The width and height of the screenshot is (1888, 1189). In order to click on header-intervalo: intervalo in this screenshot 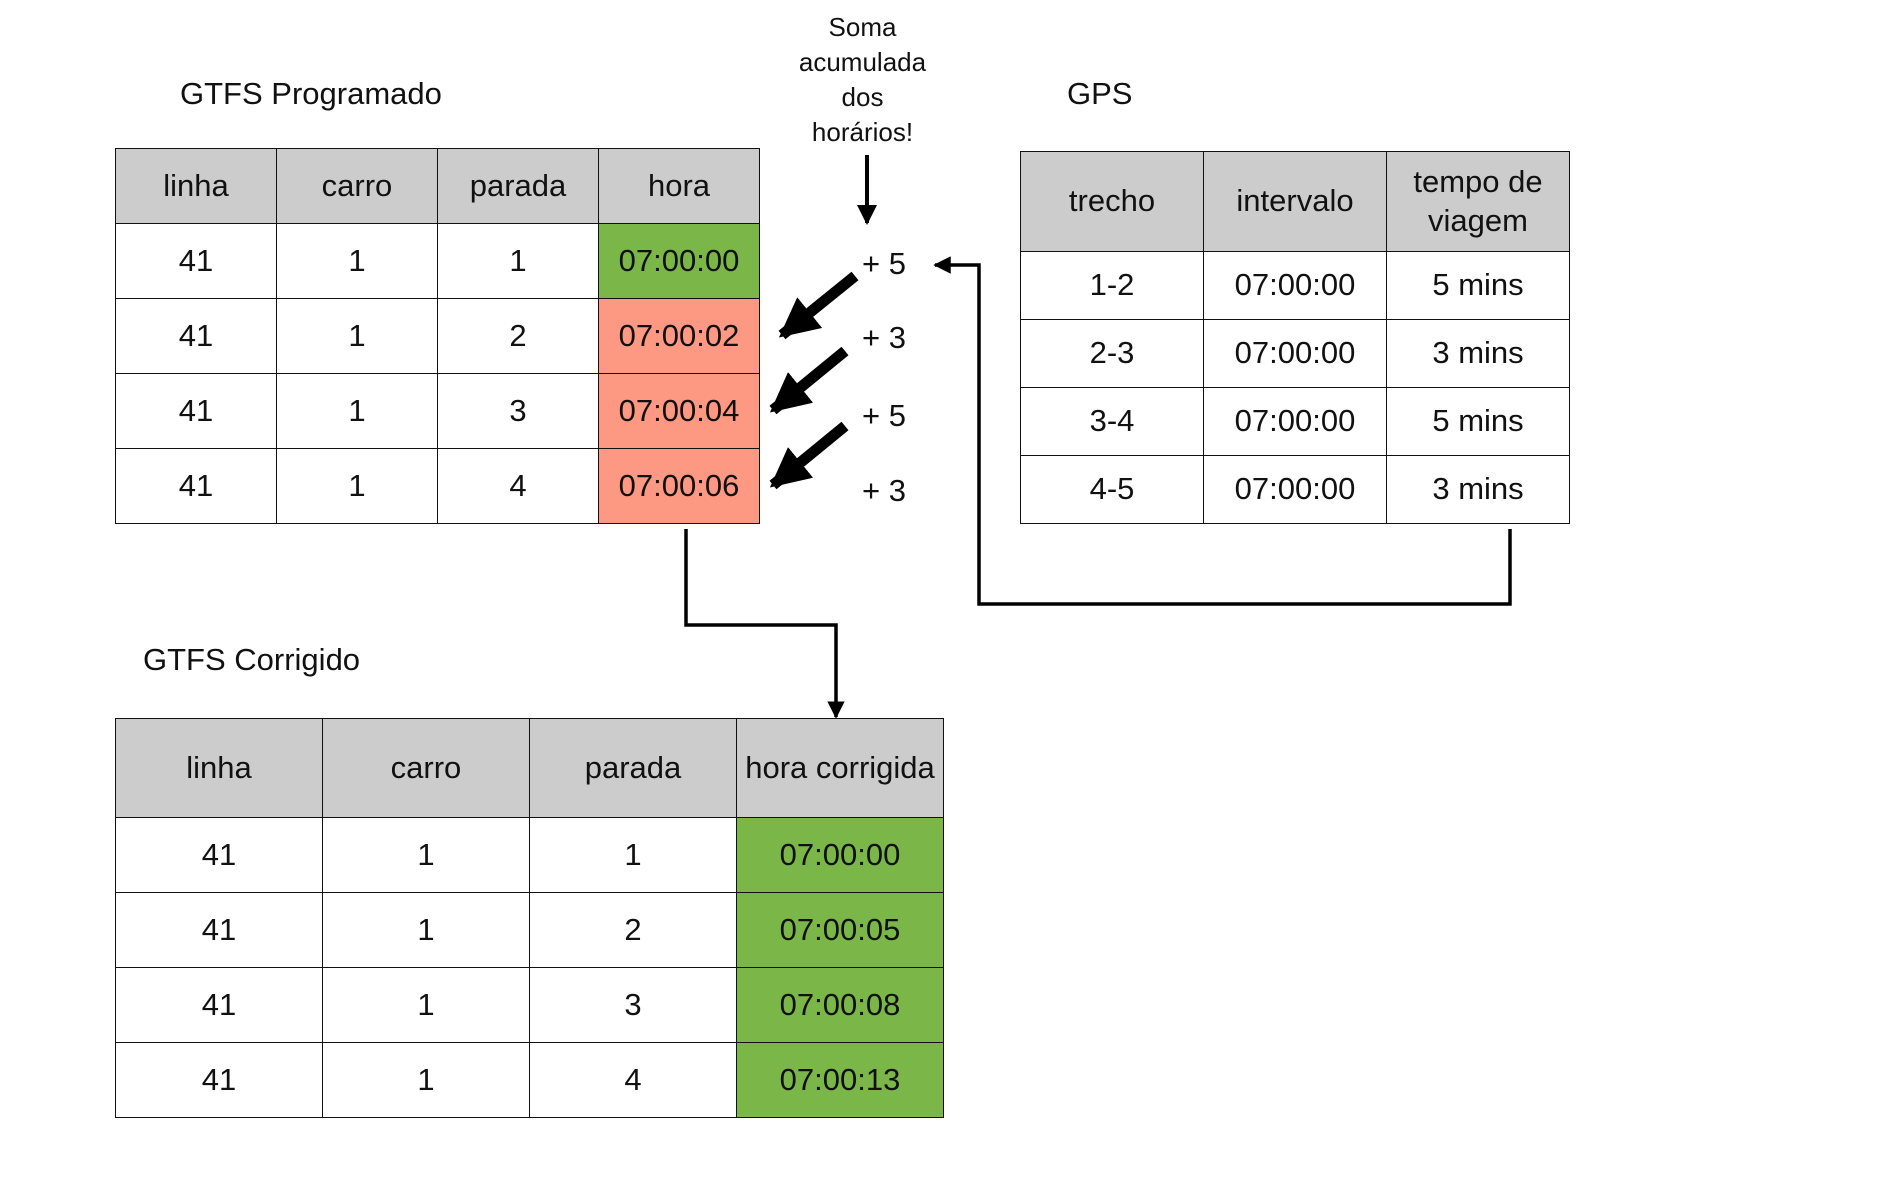, I will do `click(1295, 201)`.